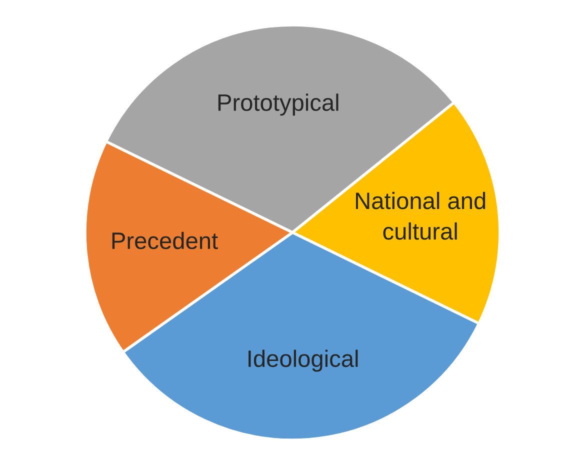 This screenshot has width=573, height=456. What do you see at coordinates (303, 361) in the screenshot?
I see `slice-label: Ideological` at bounding box center [303, 361].